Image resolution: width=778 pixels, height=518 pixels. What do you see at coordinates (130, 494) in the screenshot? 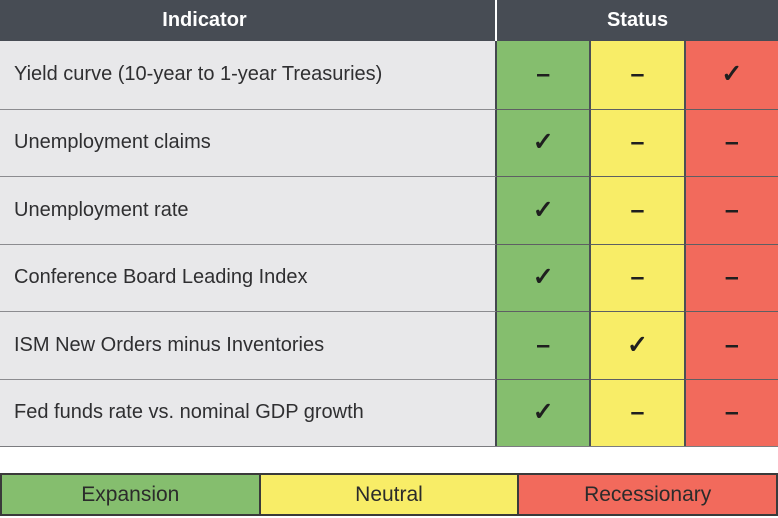
I see `legend-expansion: Expansion` at bounding box center [130, 494].